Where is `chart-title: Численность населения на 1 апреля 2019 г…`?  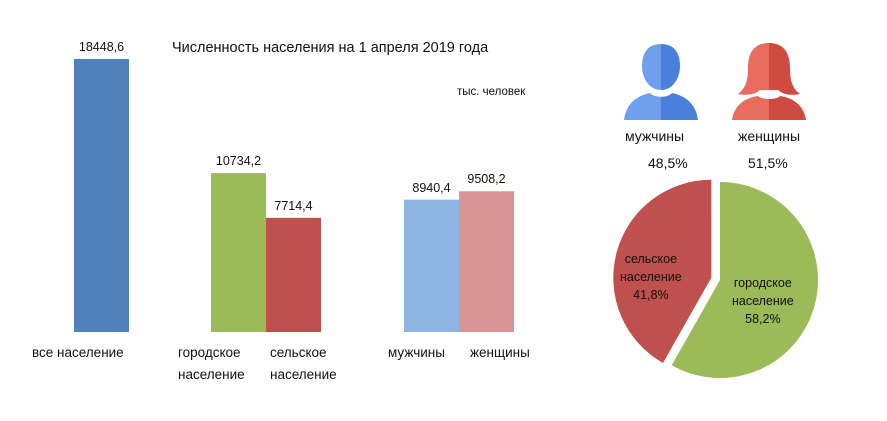 chart-title: Численность населения на 1 апреля 2019 г… is located at coordinates (330, 48).